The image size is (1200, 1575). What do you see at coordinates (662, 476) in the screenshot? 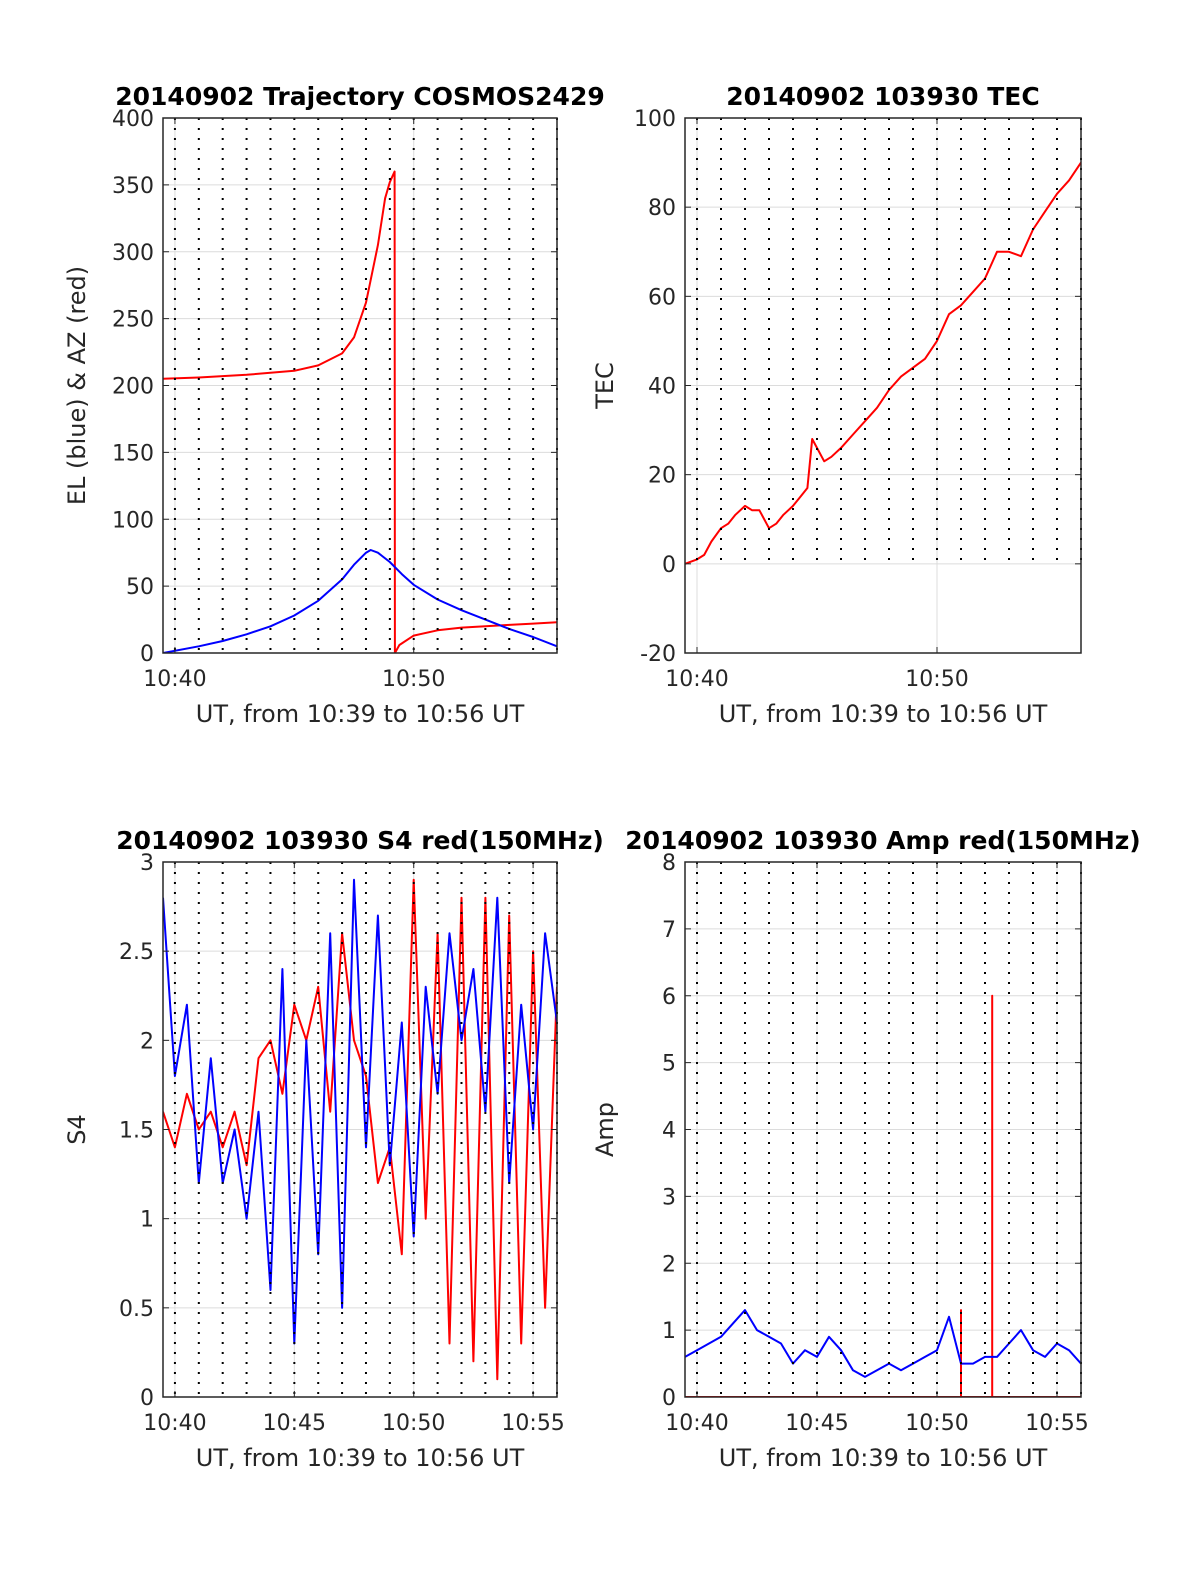
I see `y-tick-label: 20` at bounding box center [662, 476].